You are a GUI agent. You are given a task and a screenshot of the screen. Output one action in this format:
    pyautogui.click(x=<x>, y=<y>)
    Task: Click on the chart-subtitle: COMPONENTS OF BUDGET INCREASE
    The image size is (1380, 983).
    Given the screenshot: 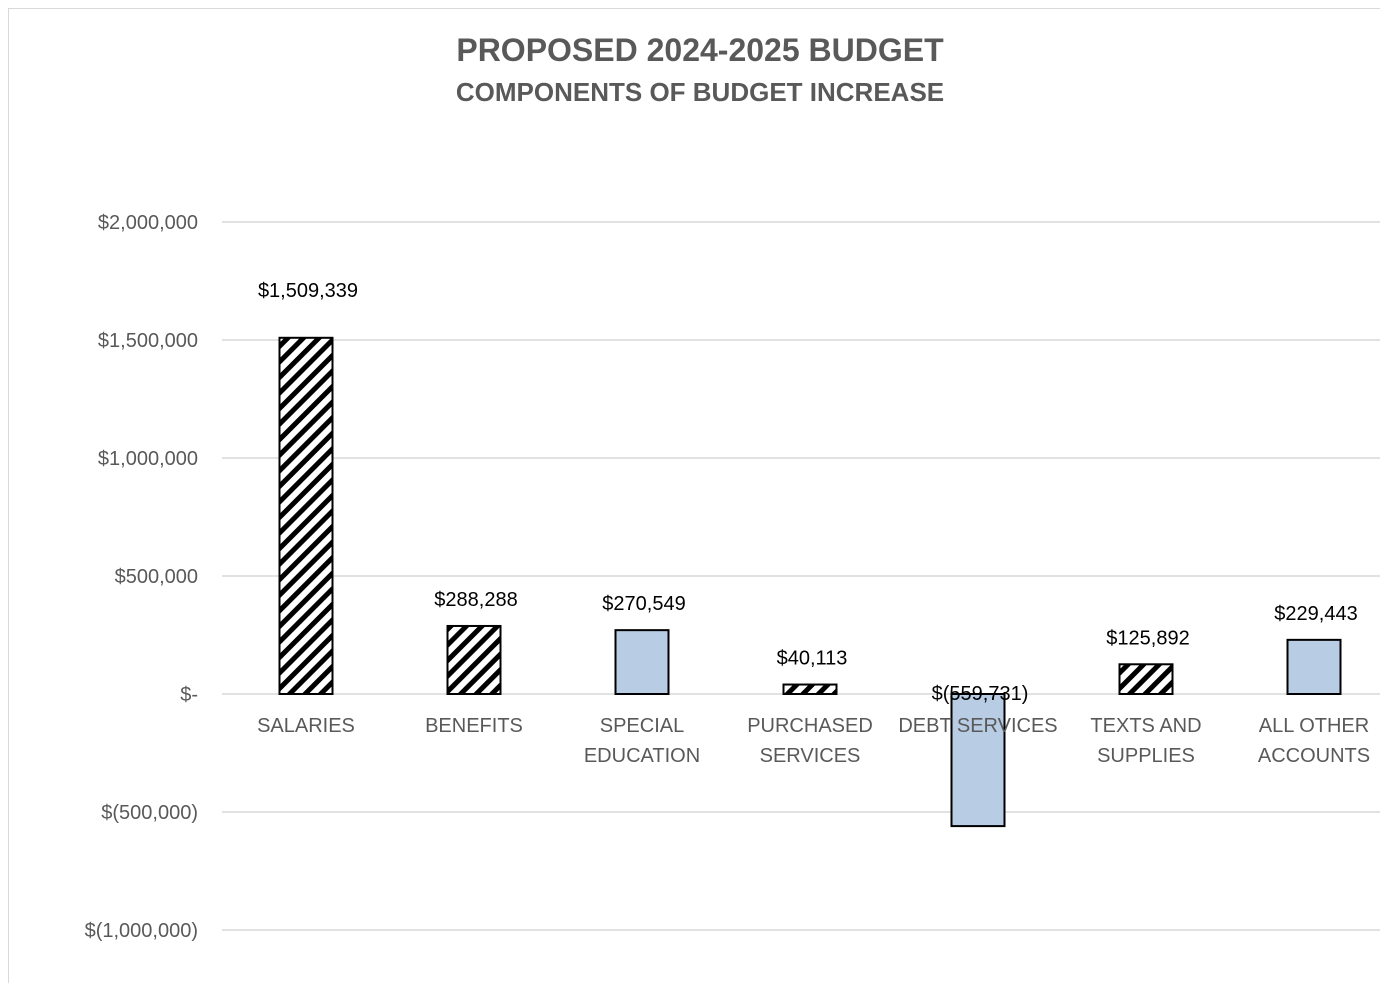 What is the action you would take?
    pyautogui.click(x=700, y=92)
    